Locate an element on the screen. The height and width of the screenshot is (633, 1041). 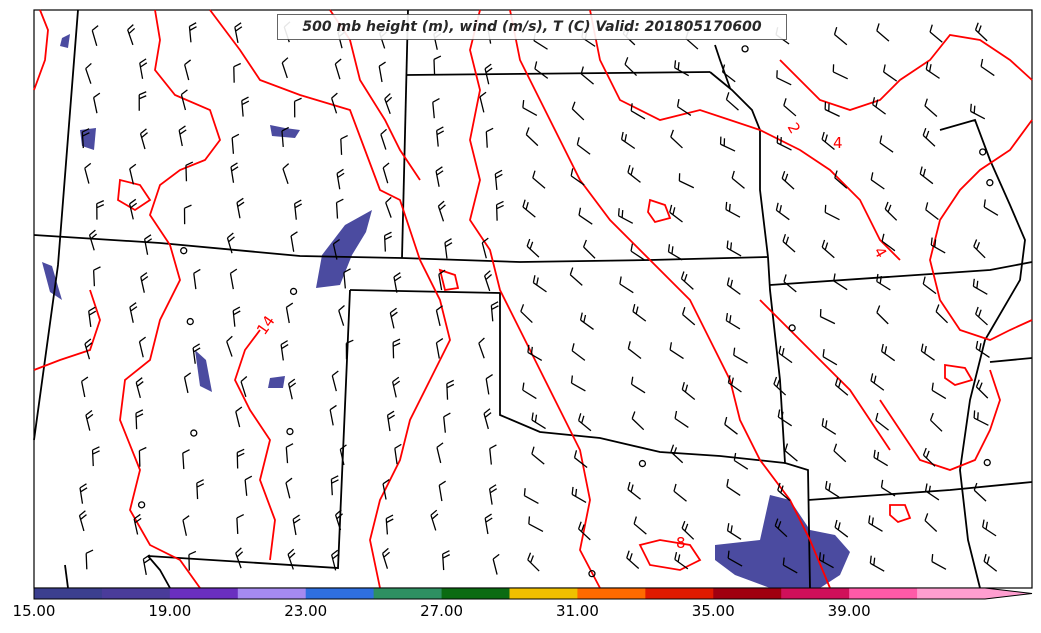
colorbar-tick-label: 27.00 is located at coordinates (442, 611).